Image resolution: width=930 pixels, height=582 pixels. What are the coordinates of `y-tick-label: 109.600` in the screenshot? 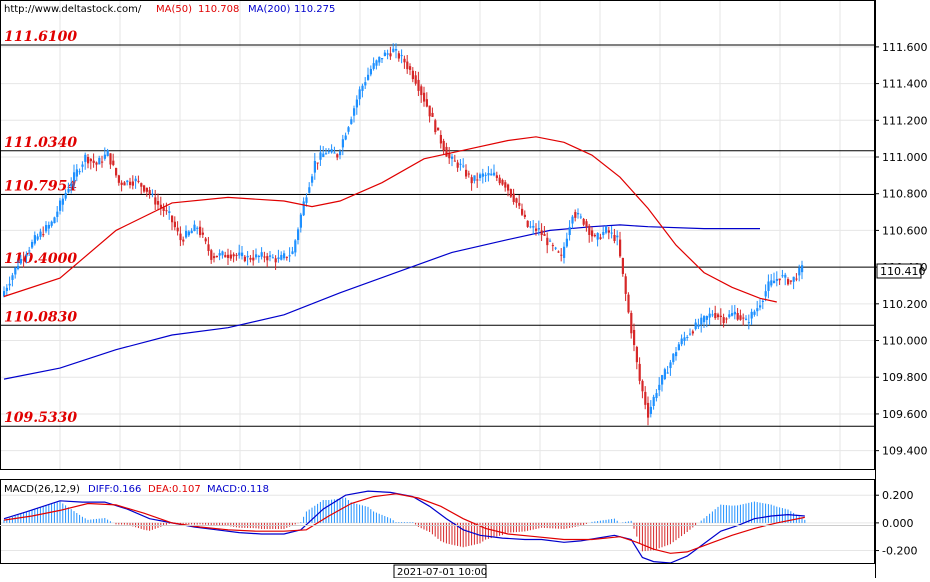 It's located at (905, 414).